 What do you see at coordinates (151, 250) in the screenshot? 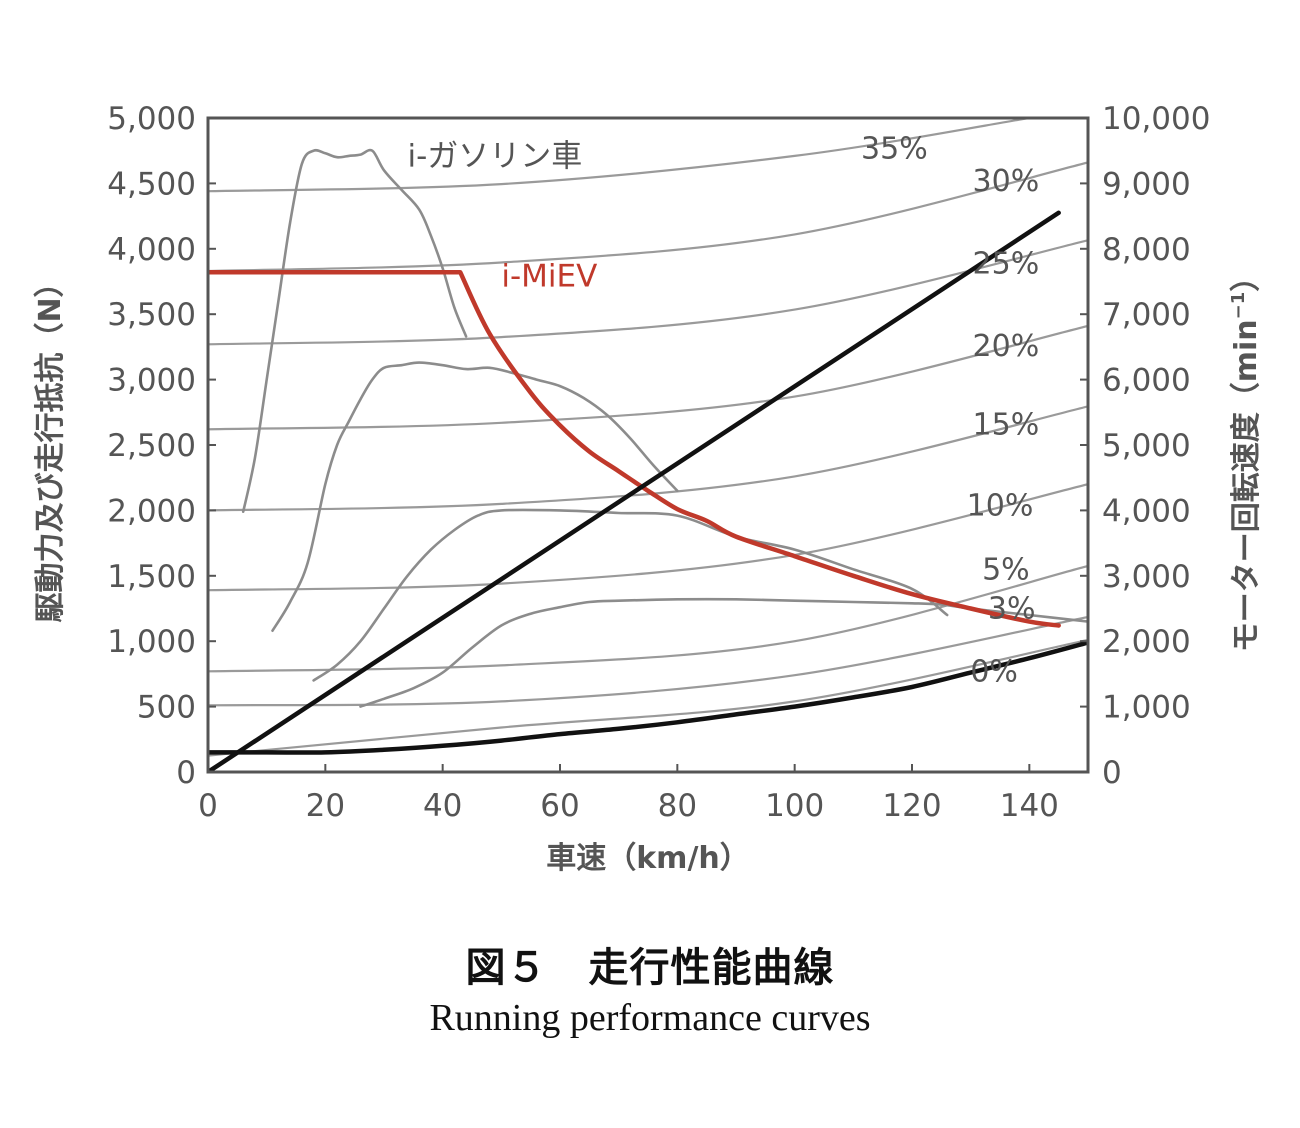
I see `y-left-tick-label: 4,000` at bounding box center [151, 250].